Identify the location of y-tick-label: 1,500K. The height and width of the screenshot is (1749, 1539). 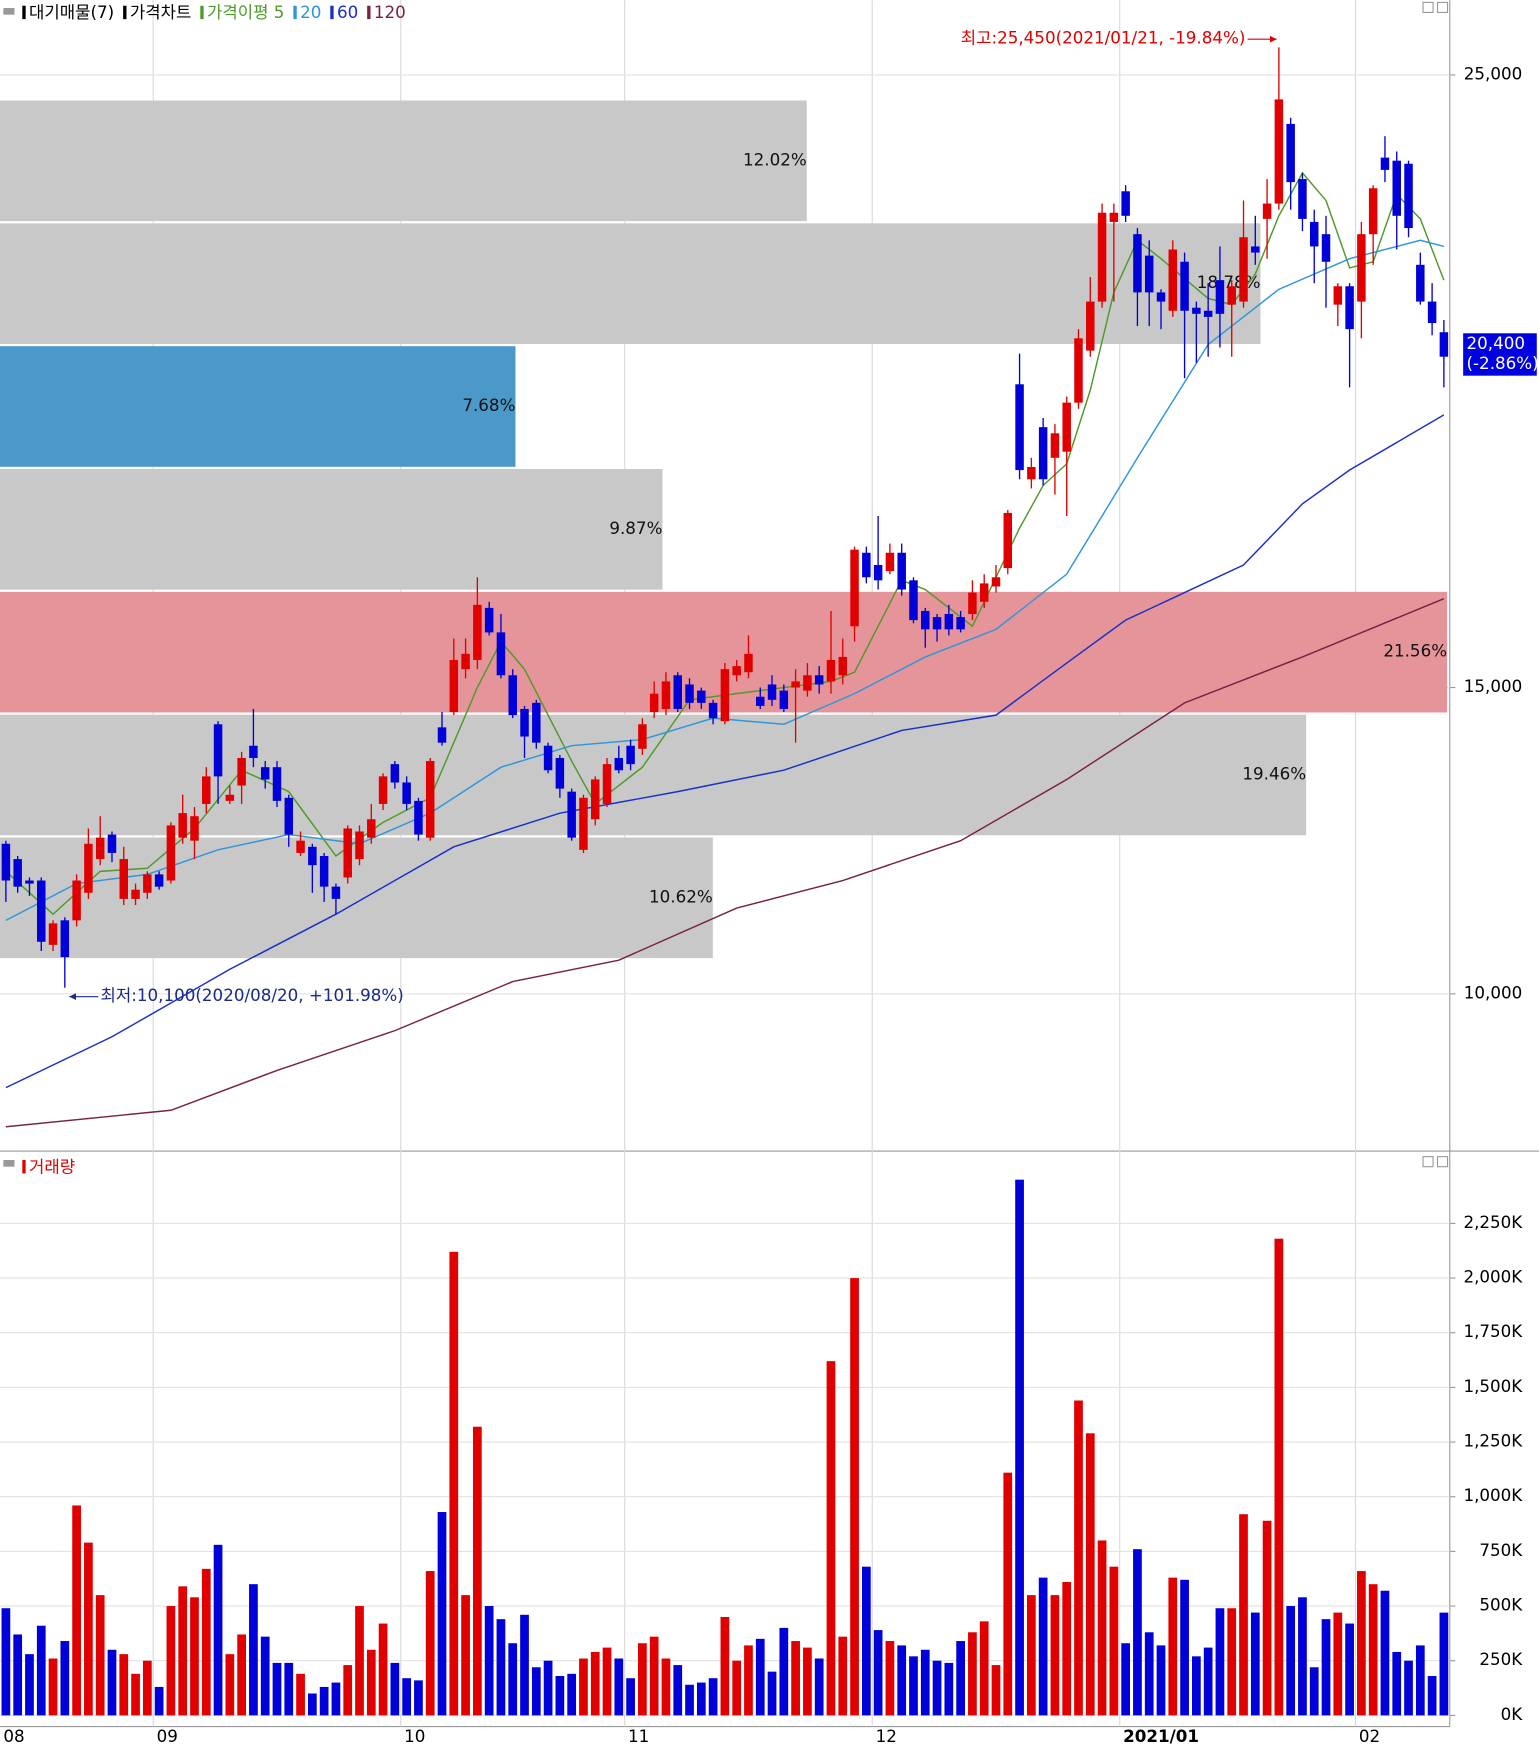
(1493, 1386).